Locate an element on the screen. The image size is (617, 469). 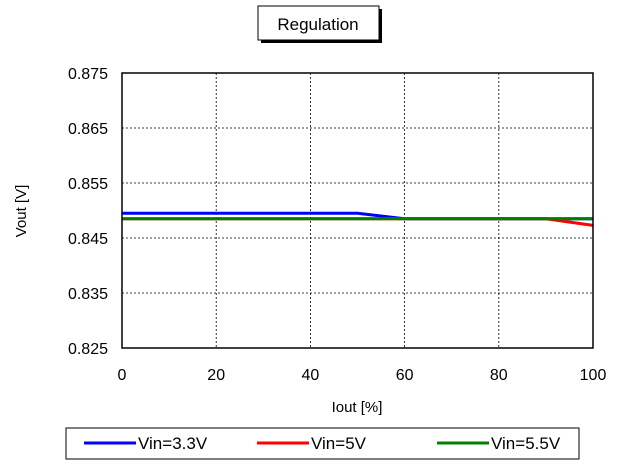
legend-label-1: Vin=5V is located at coordinates (339, 443).